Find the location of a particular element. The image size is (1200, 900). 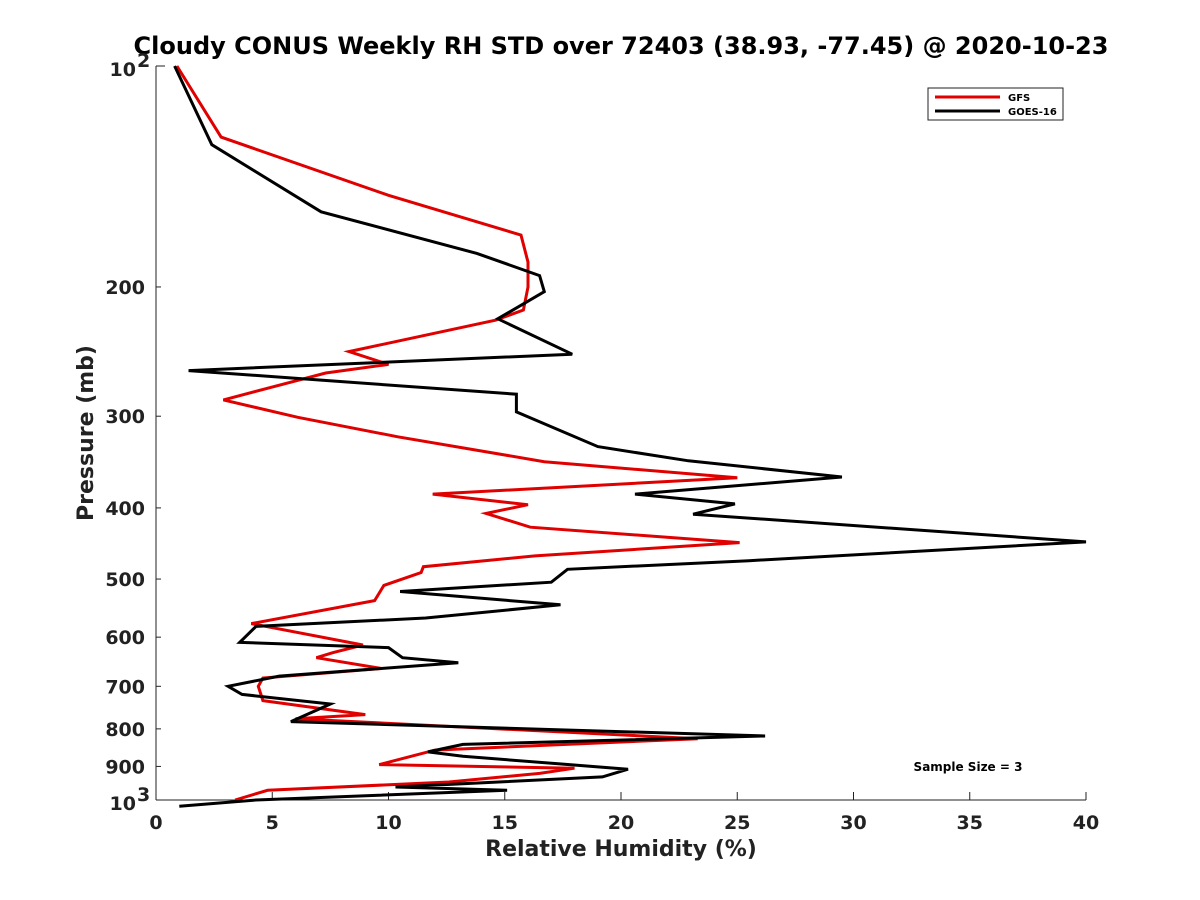

y-major-tick-base-100: 10 is located at coordinates (123, 70).